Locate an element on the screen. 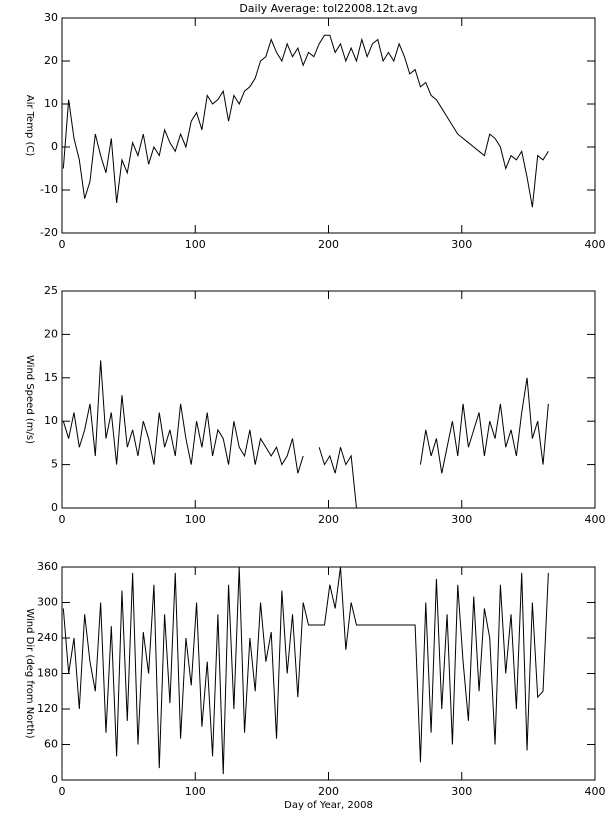 Image resolution: width=615 pixels, height=820 pixels. x-axis-label: Day of Year, 2008 is located at coordinates (328, 805).